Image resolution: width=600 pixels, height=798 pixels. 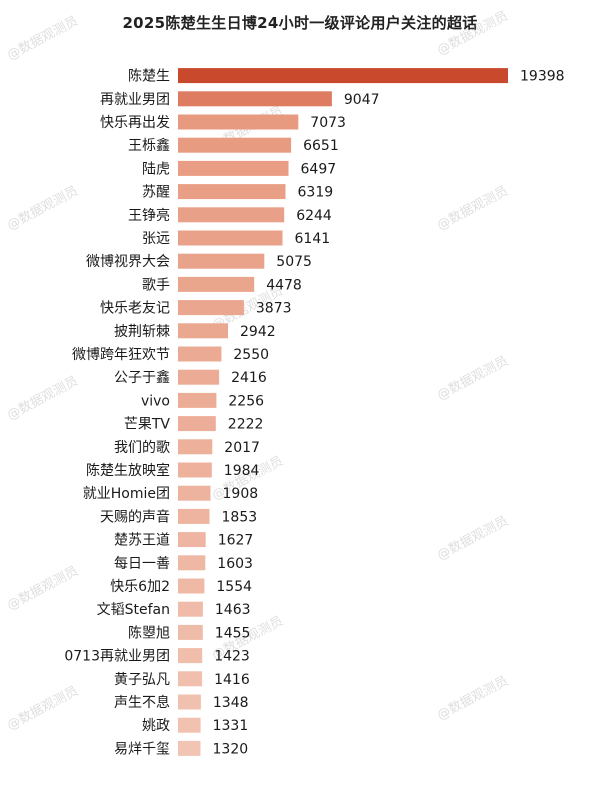 I want to click on value-label: 9047, so click(x=362, y=100).